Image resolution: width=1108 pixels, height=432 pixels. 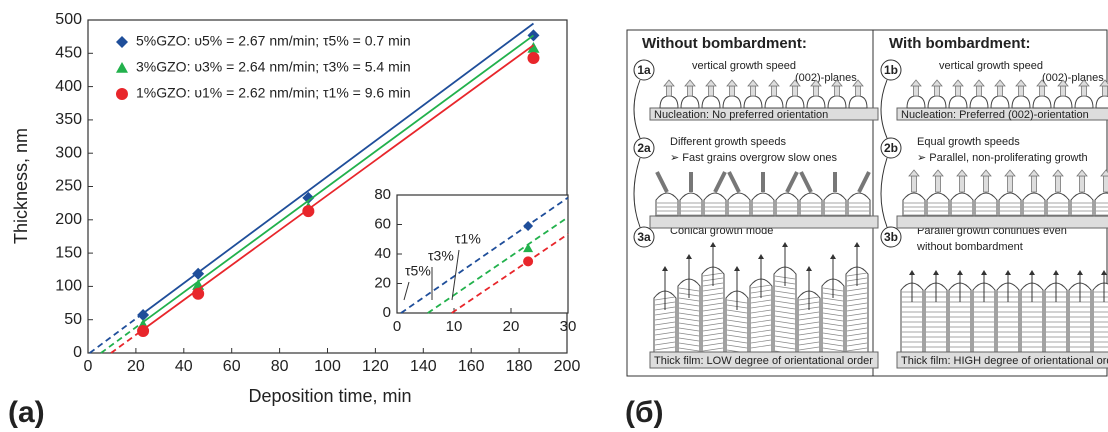 What do you see at coordinates (273, 41) in the screenshot?
I see `legend-label: 5%GZO: υ5% = 2.67 nm/min; τ5% = 0.7 min` at bounding box center [273, 41].